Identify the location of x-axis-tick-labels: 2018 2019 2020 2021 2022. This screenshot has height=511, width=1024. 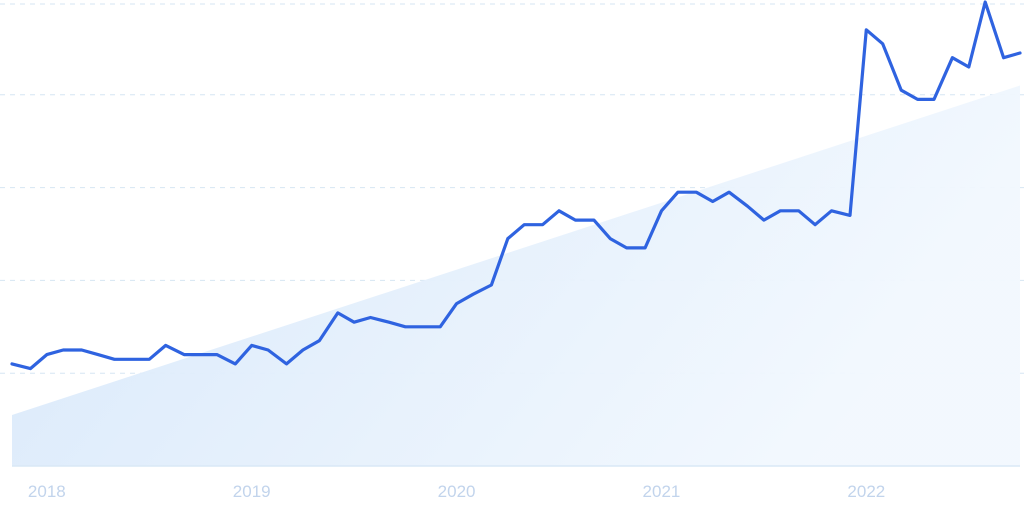
(456, 491).